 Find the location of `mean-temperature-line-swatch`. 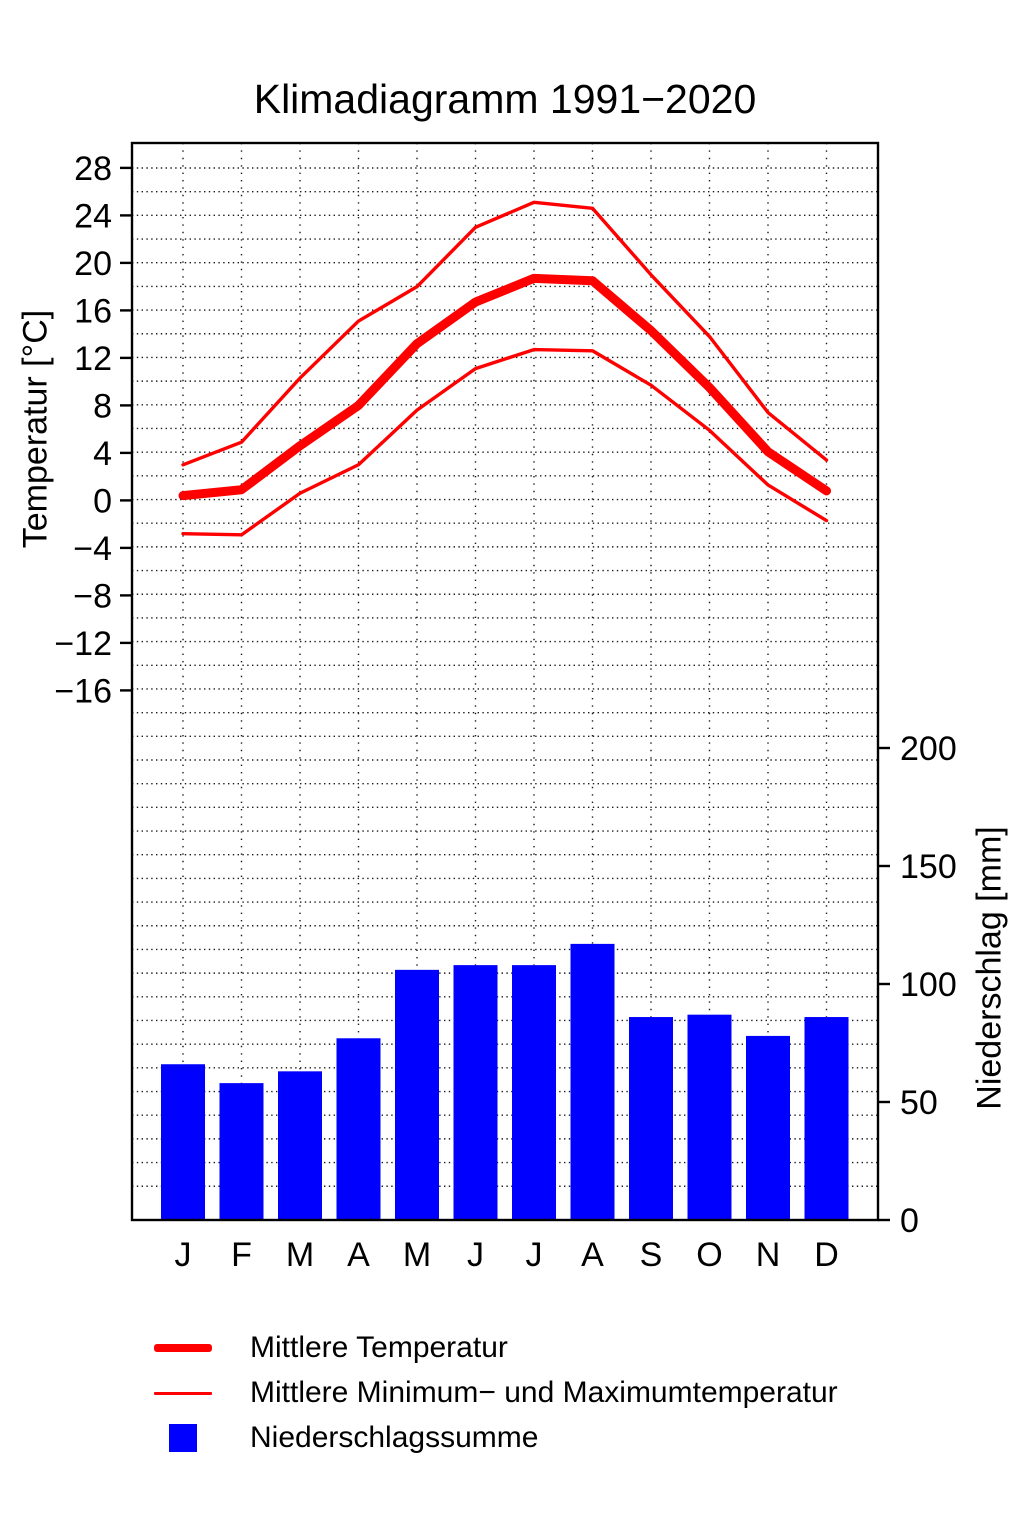

mean-temperature-line-swatch is located at coordinates (183, 1348).